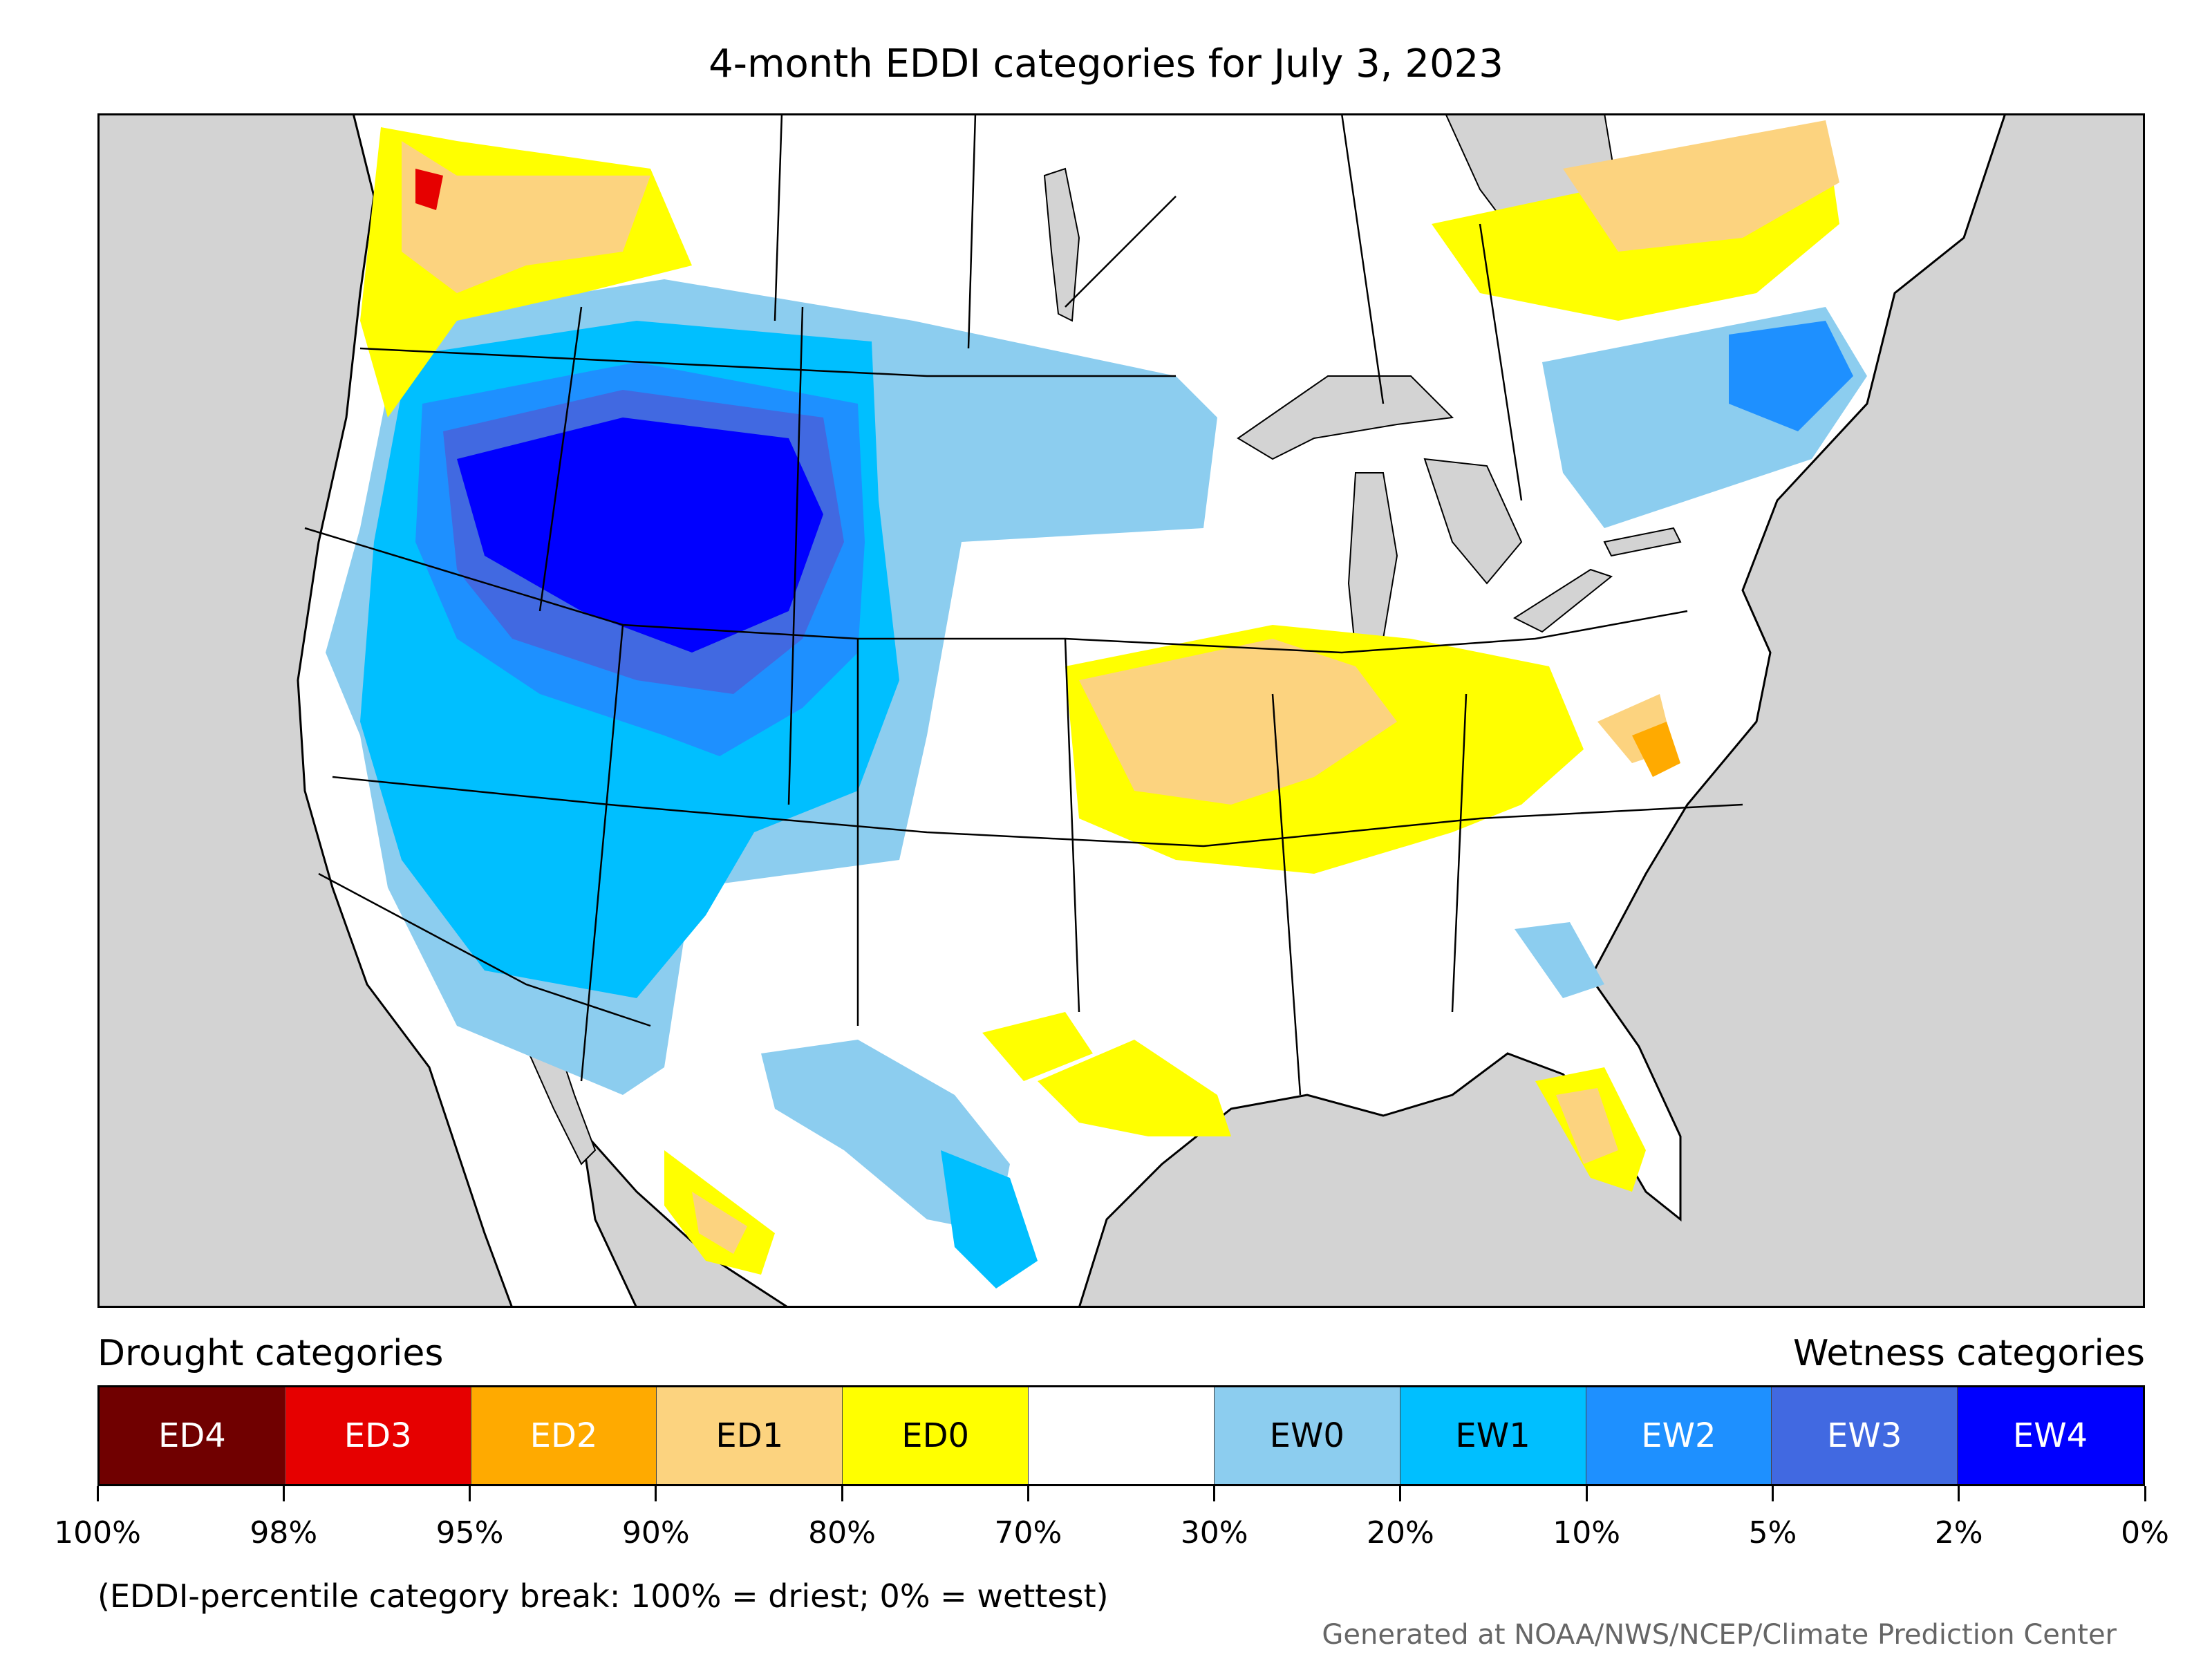 This screenshot has height=1659, width=2212. I want to click on colorbar-tick-label: 0%, so click(2145, 1532).